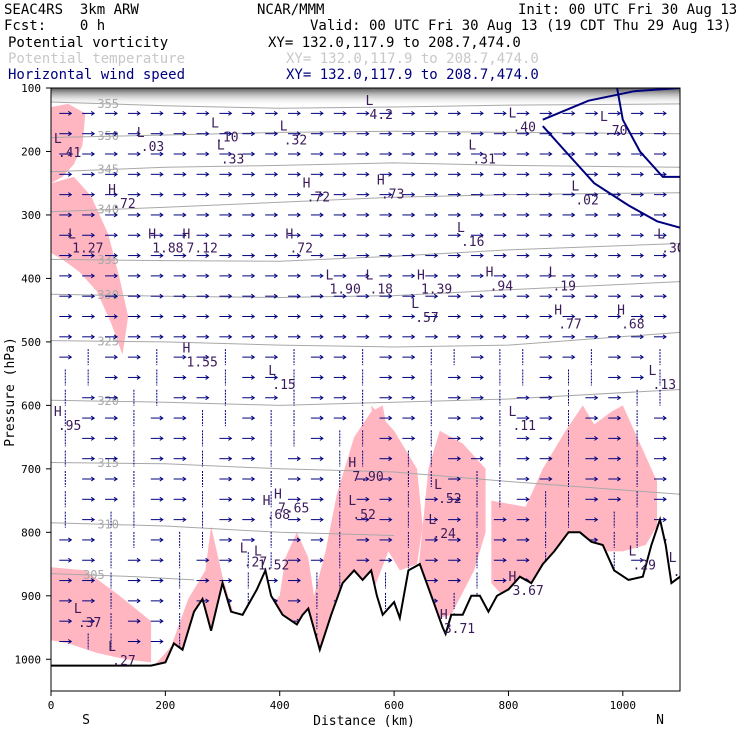 The width and height of the screenshot is (740, 740). Describe the element at coordinates (365, 290) in the screenshot. I see `theta-contour` at that location.